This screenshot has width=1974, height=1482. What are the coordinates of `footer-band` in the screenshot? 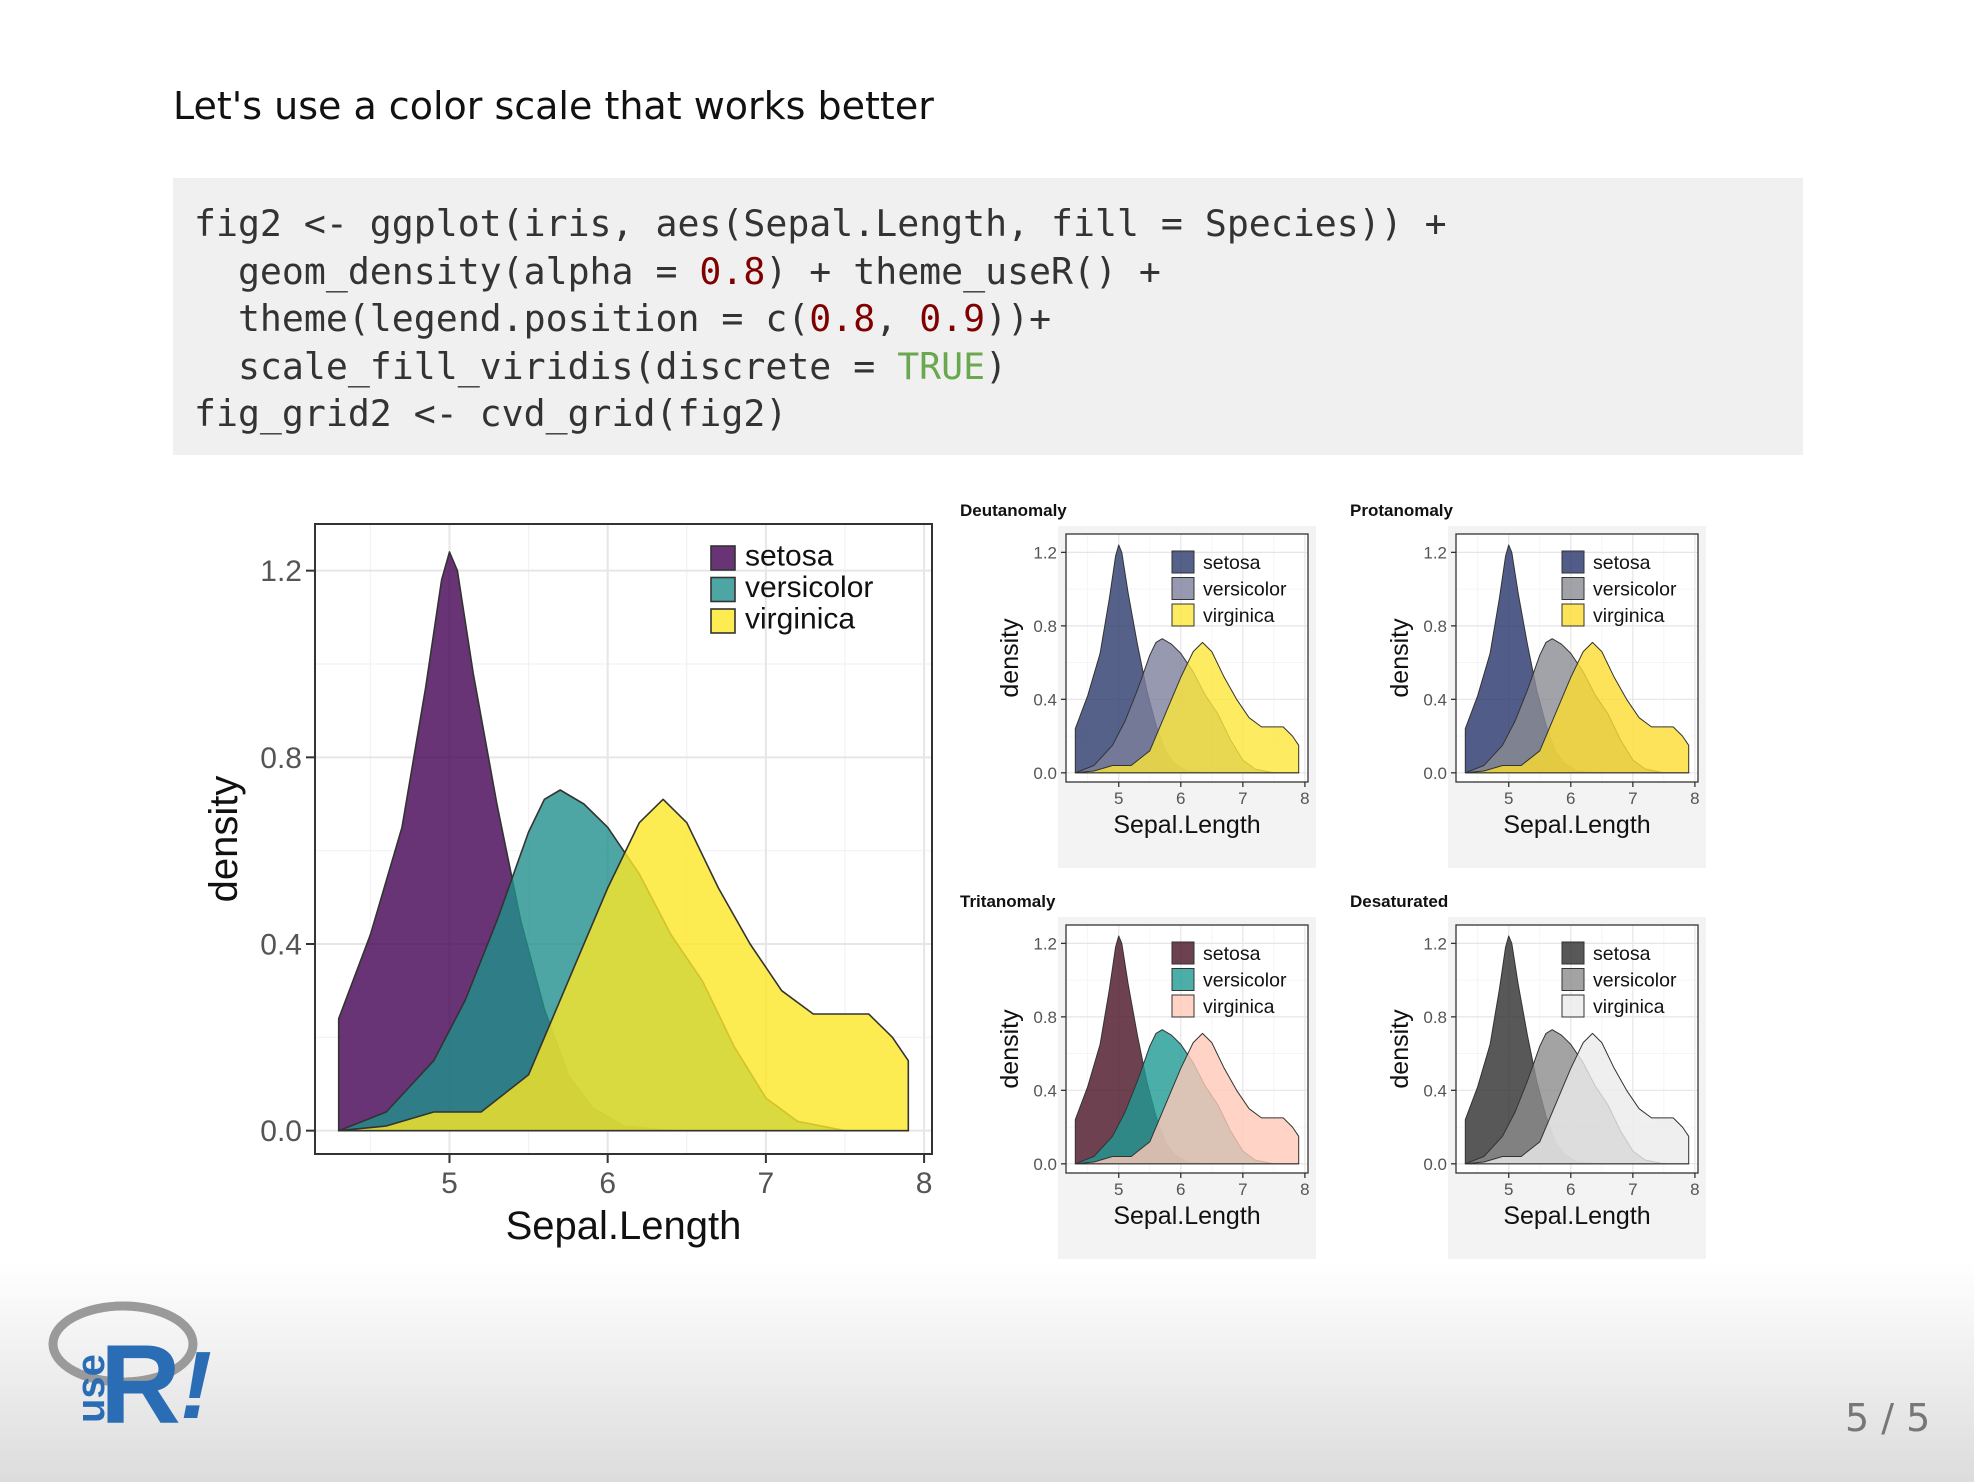 It's located at (987, 1372).